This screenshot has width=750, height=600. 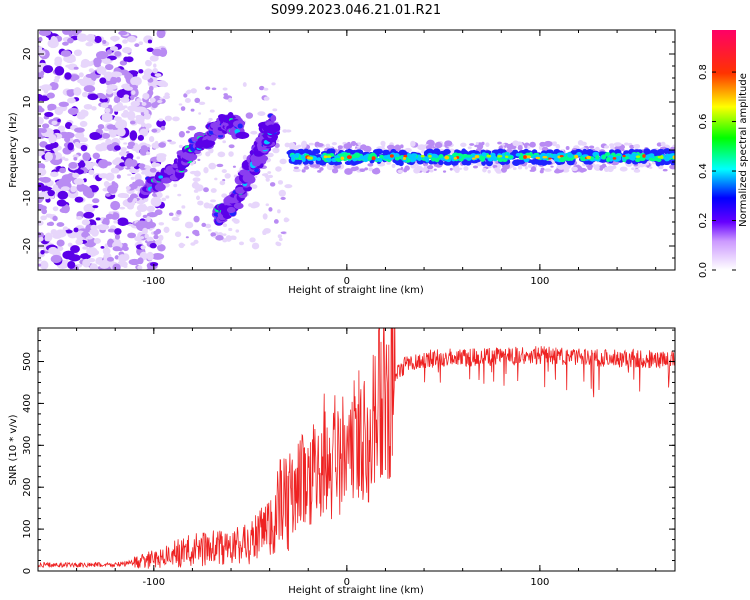 I want to click on snr-ytick-label: 500, so click(x=27, y=361).